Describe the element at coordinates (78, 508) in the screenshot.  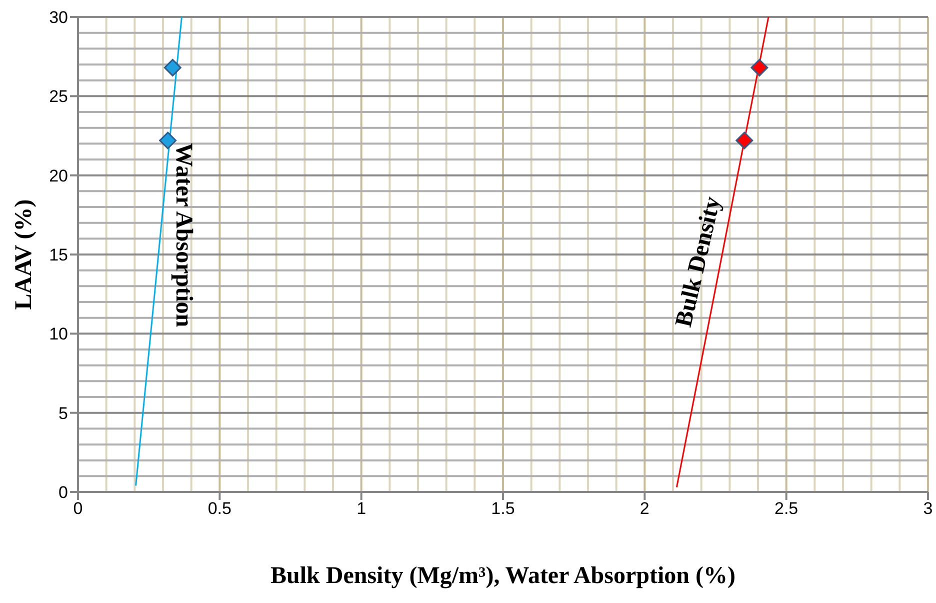
I see `x-tick-label: 0` at that location.